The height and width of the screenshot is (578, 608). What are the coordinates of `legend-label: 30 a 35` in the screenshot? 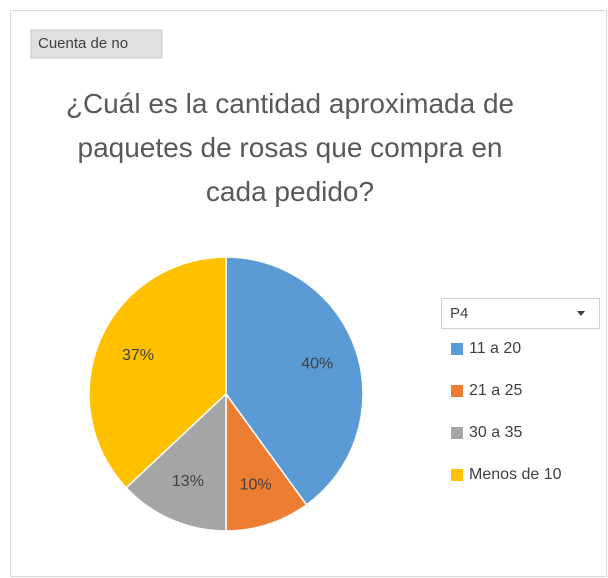 It's located at (495, 432).